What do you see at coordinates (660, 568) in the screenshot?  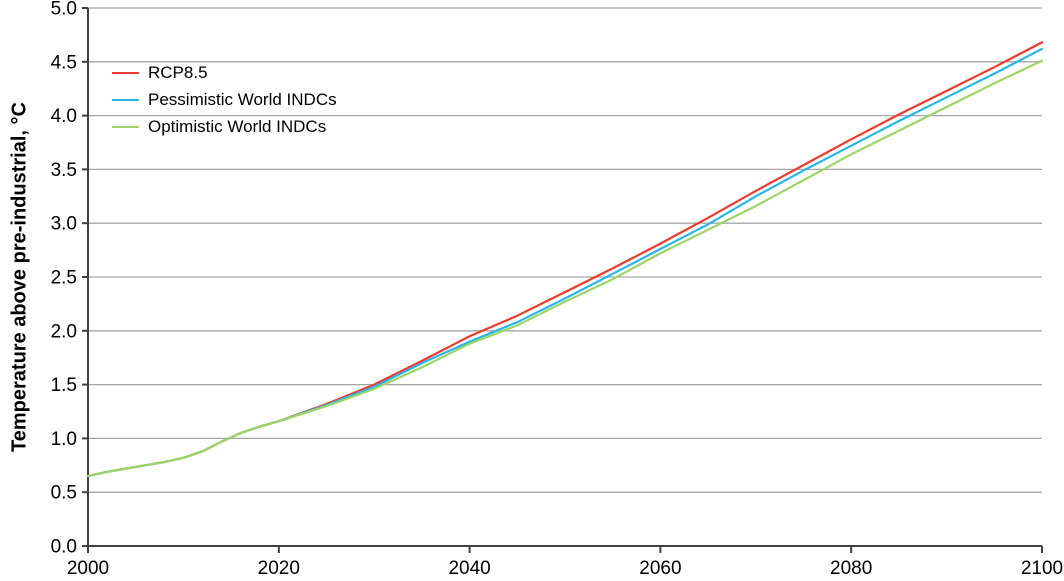 I see `x-tick-label: 2060` at bounding box center [660, 568].